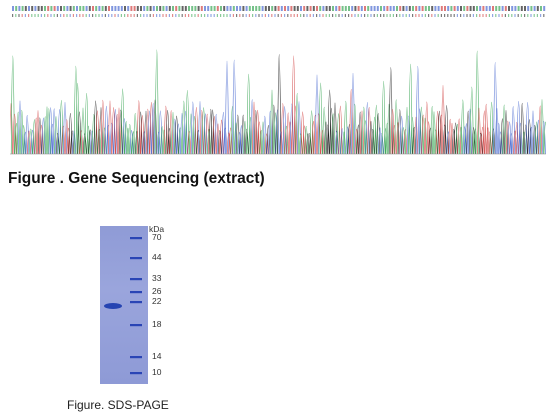 The width and height of the screenshot is (553, 415). What do you see at coordinates (157, 291) in the screenshot?
I see `marker-label: 26` at bounding box center [157, 291].